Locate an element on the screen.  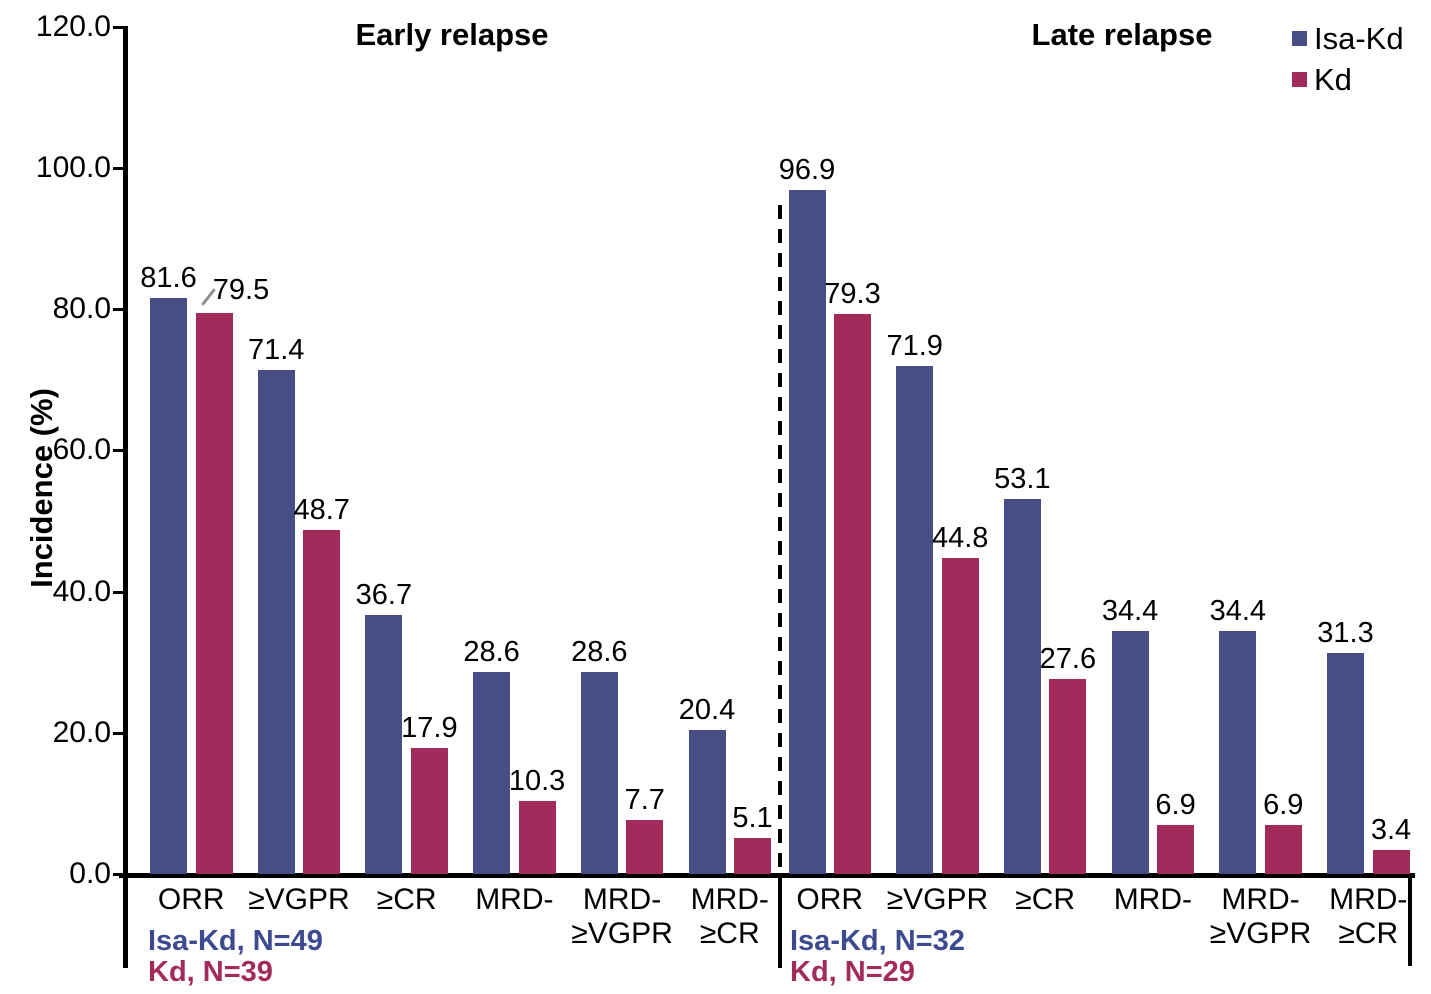
value-label: 27.6 is located at coordinates (1068, 659).